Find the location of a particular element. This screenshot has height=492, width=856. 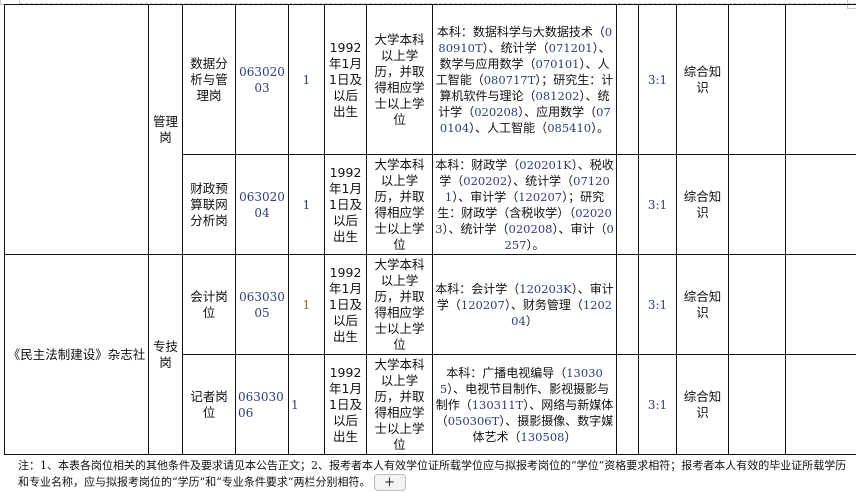

code-cell: 06303005 is located at coordinates (262, 304).